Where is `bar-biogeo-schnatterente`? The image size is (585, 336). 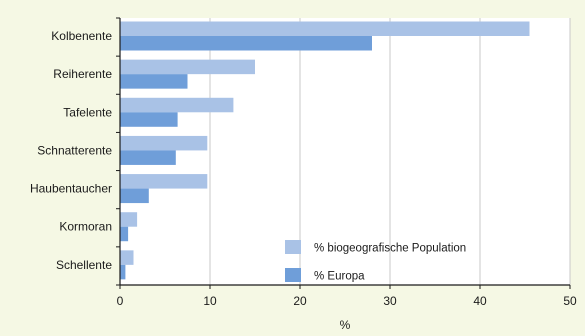 bar-biogeo-schnatterente is located at coordinates (164, 143).